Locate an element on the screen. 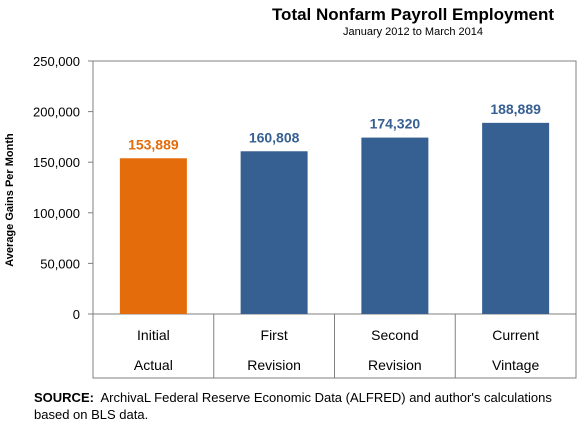 The height and width of the screenshot is (433, 583). source-prefix: SOURCE: is located at coordinates (64, 397).